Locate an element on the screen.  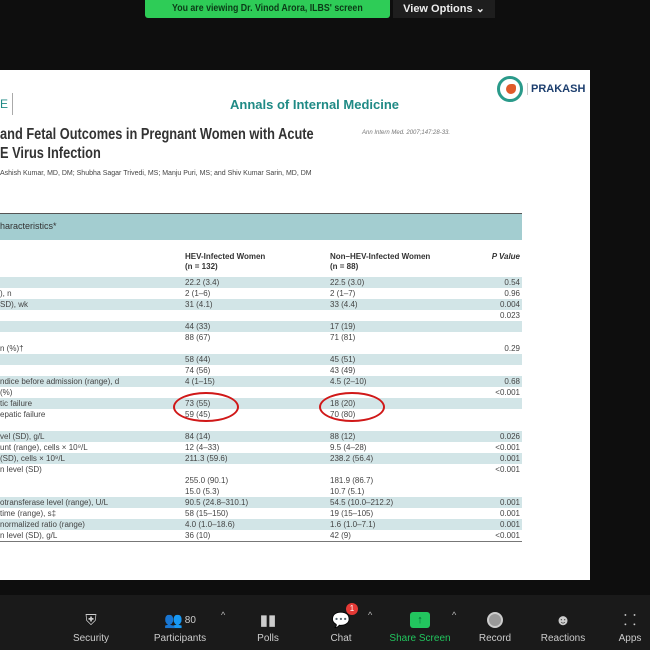
table-row: 44 (33) 17 (19) is located at coordinates (261, 326).